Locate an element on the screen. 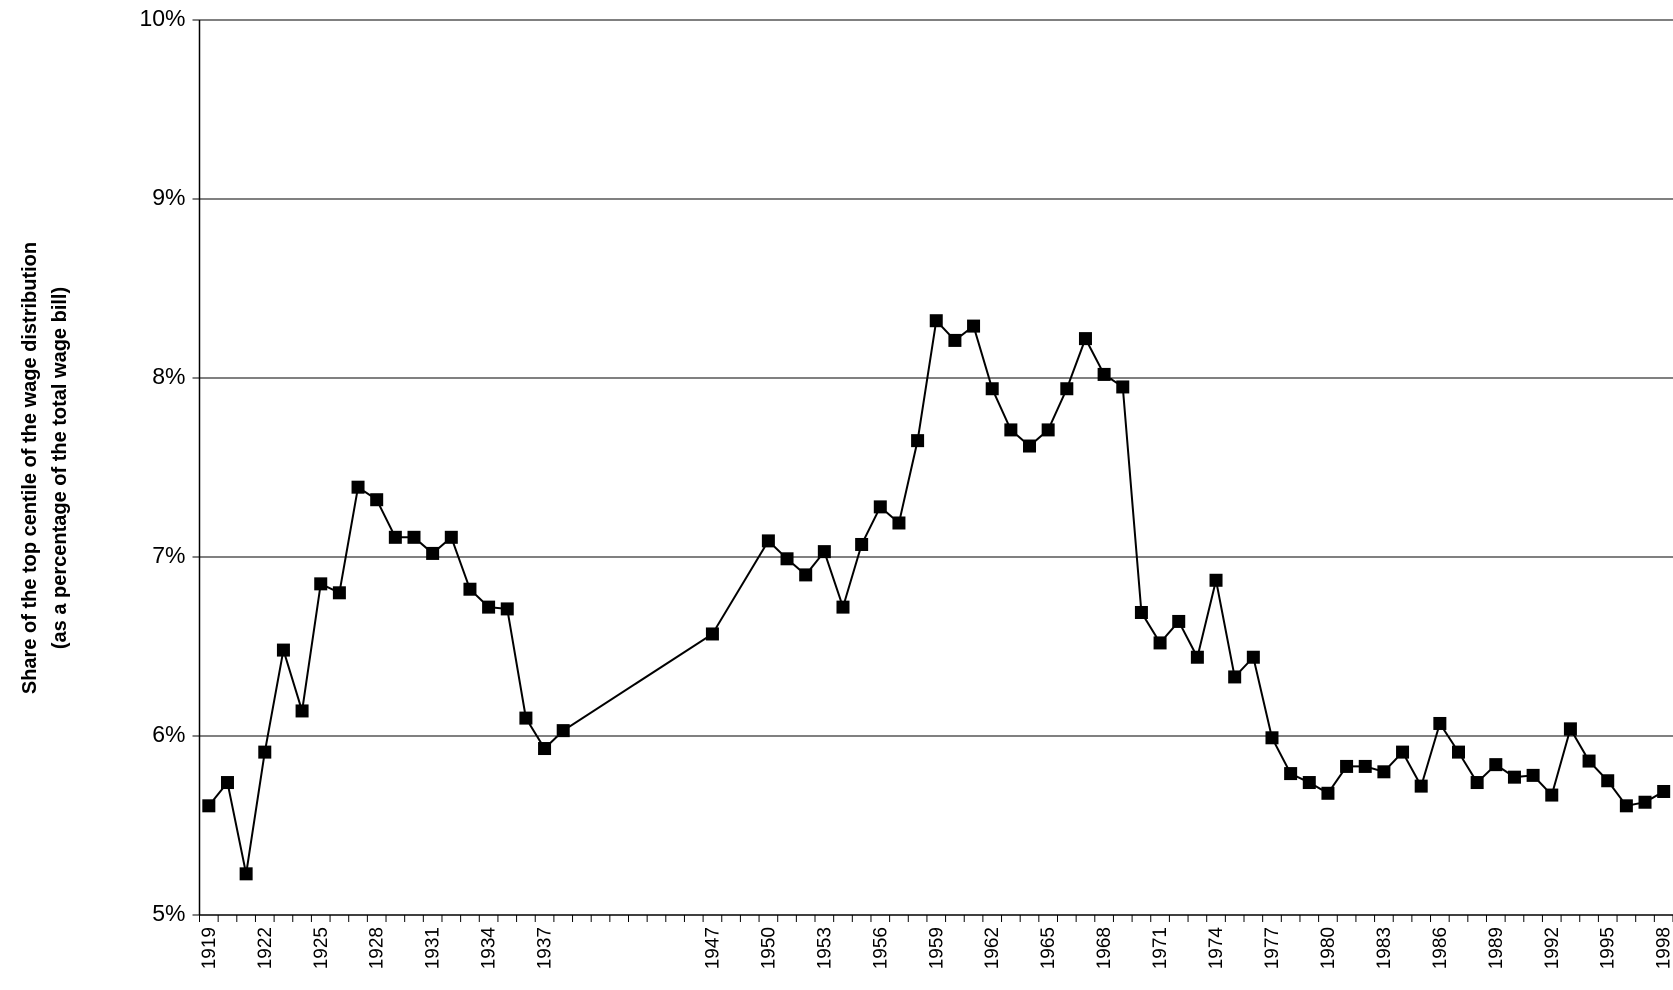 This screenshot has height=990, width=1673. x-tick-label: 1953 is located at coordinates (824, 948).